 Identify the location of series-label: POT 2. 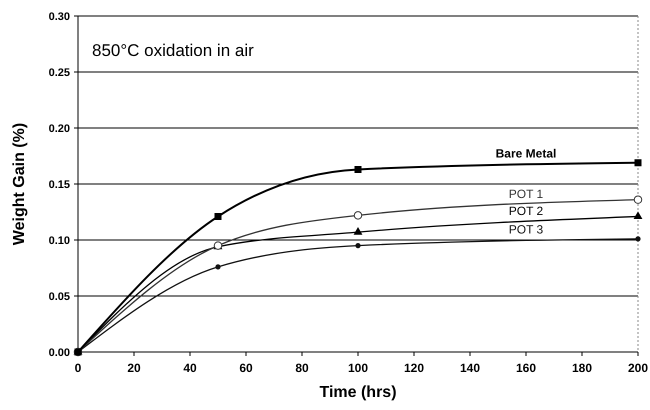
(526, 211).